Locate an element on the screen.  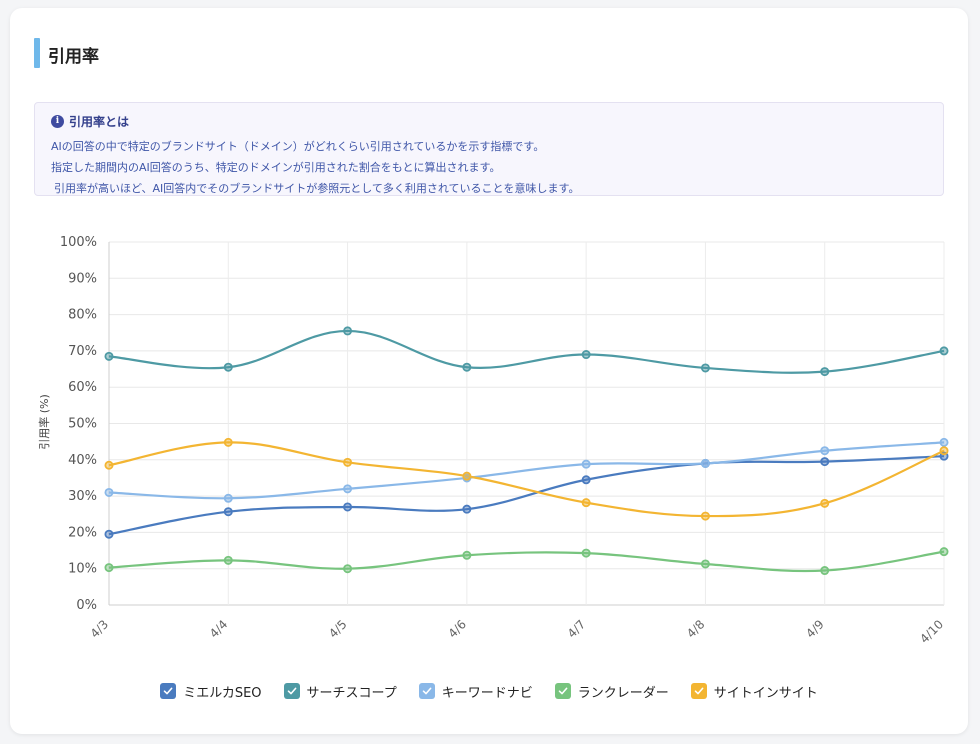
y-tick-label: 30% is located at coordinates (82, 496).